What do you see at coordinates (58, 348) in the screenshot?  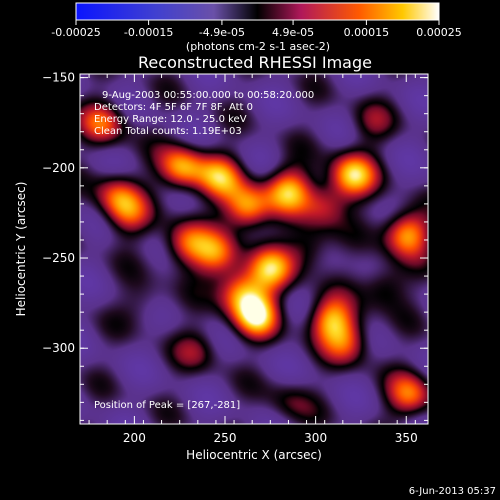 I see `y-tick-label: −300` at bounding box center [58, 348].